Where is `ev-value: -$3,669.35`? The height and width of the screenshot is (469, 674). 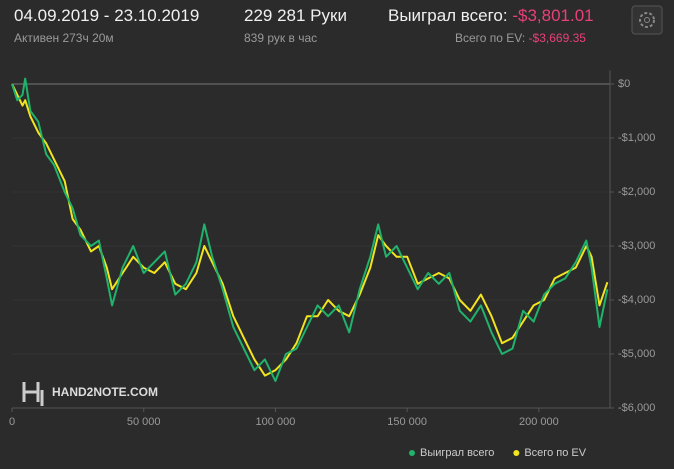
ev-value: -$3,669.35 is located at coordinates (557, 38).